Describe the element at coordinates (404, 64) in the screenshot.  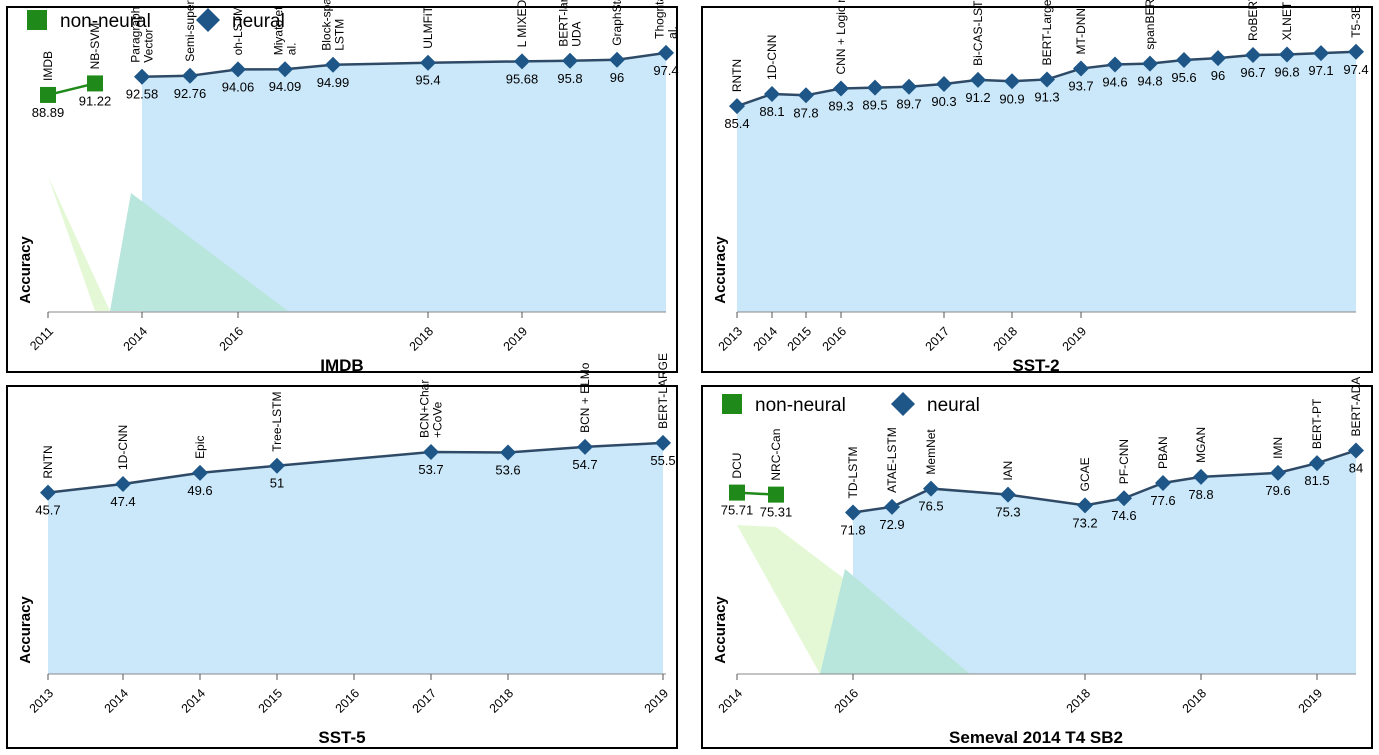
I see `neural-series-line` at that location.